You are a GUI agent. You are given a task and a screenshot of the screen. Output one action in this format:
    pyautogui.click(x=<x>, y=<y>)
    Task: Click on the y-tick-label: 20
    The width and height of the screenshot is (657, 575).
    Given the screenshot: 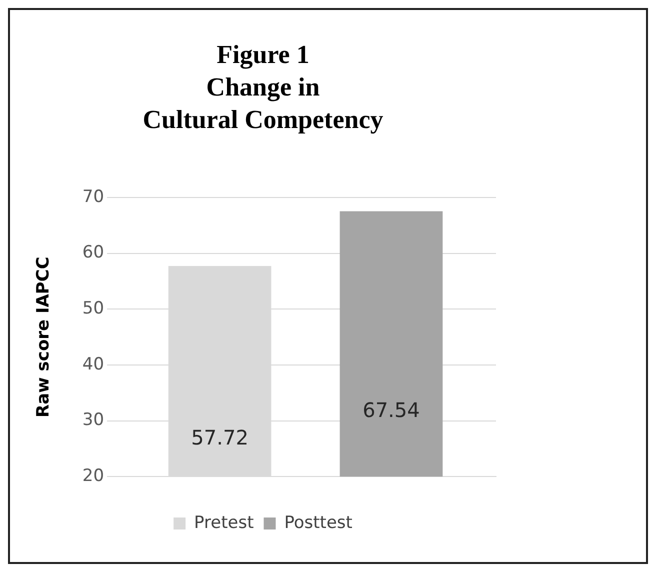 What is the action you would take?
    pyautogui.click(x=93, y=476)
    